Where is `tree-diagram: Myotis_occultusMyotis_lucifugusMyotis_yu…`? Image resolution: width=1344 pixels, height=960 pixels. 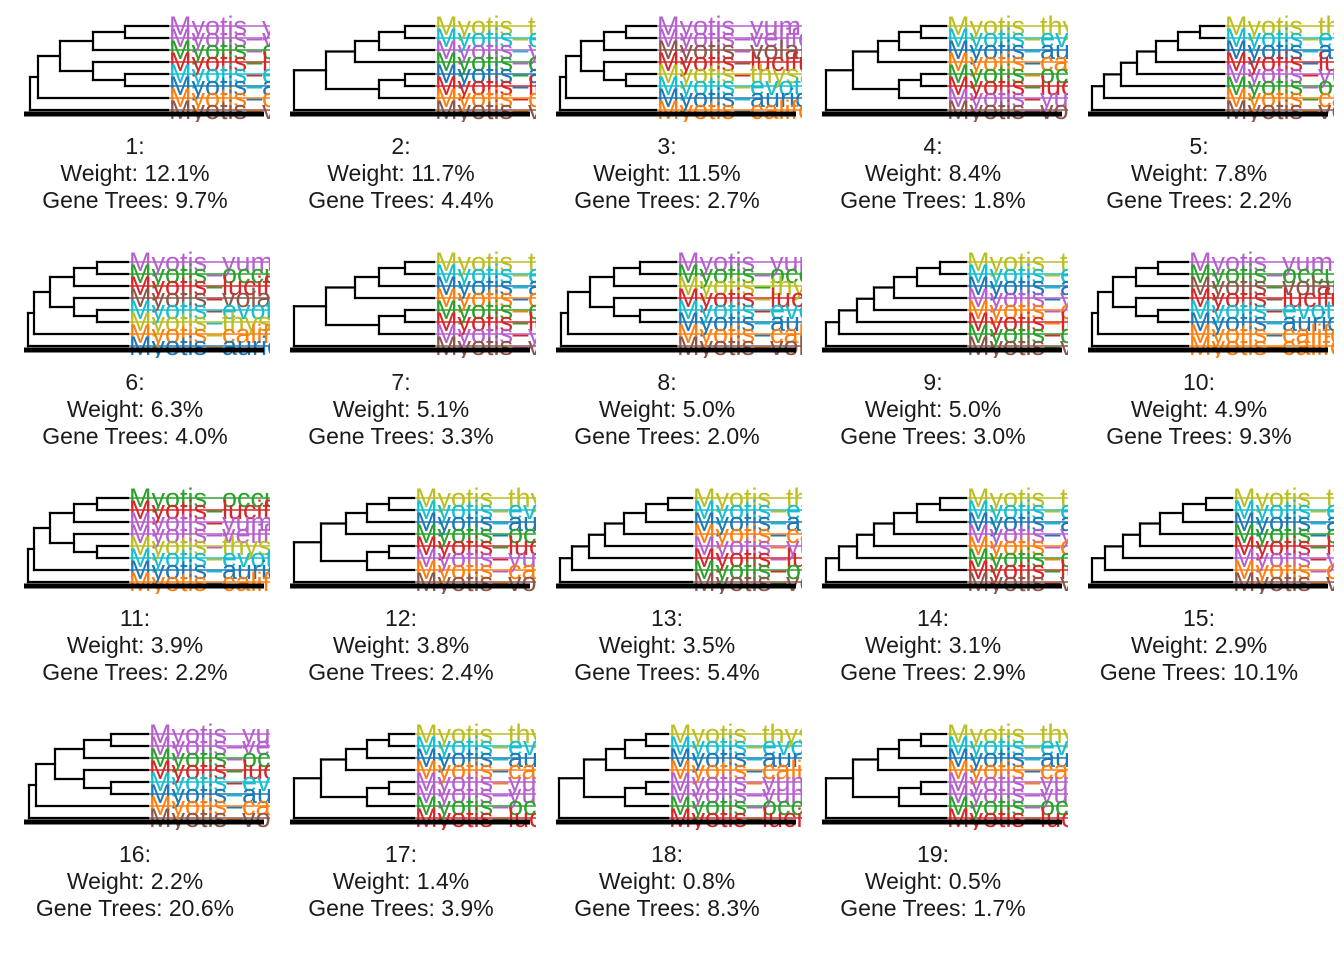
tree-diagram: Myotis_occultusMyotis_lucifugusMyotis_yu… is located at coordinates (147, 538).